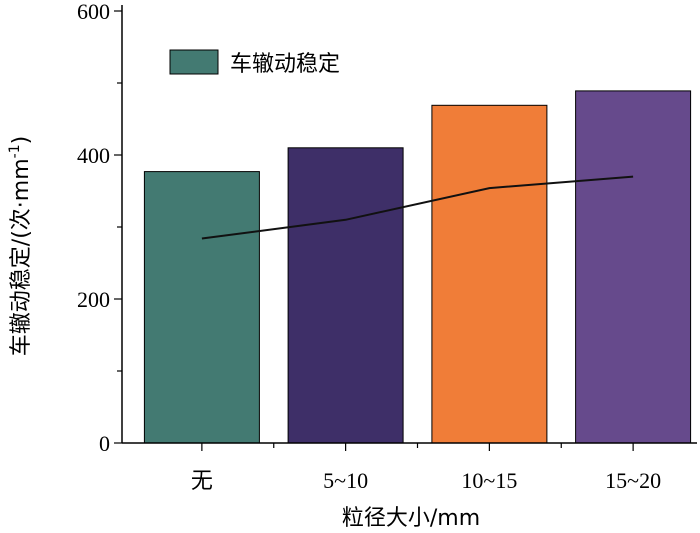  Describe the element at coordinates (489, 480) in the screenshot. I see `x-tick-label: 10~15` at that location.